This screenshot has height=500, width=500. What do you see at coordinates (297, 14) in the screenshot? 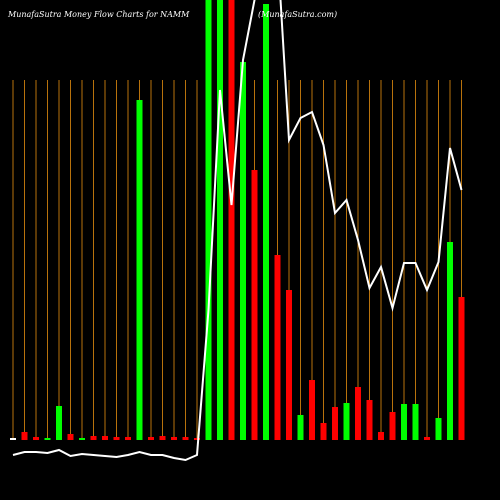
I see `chart-subtitle: (MunafaSutra.com)` at bounding box center [297, 14].